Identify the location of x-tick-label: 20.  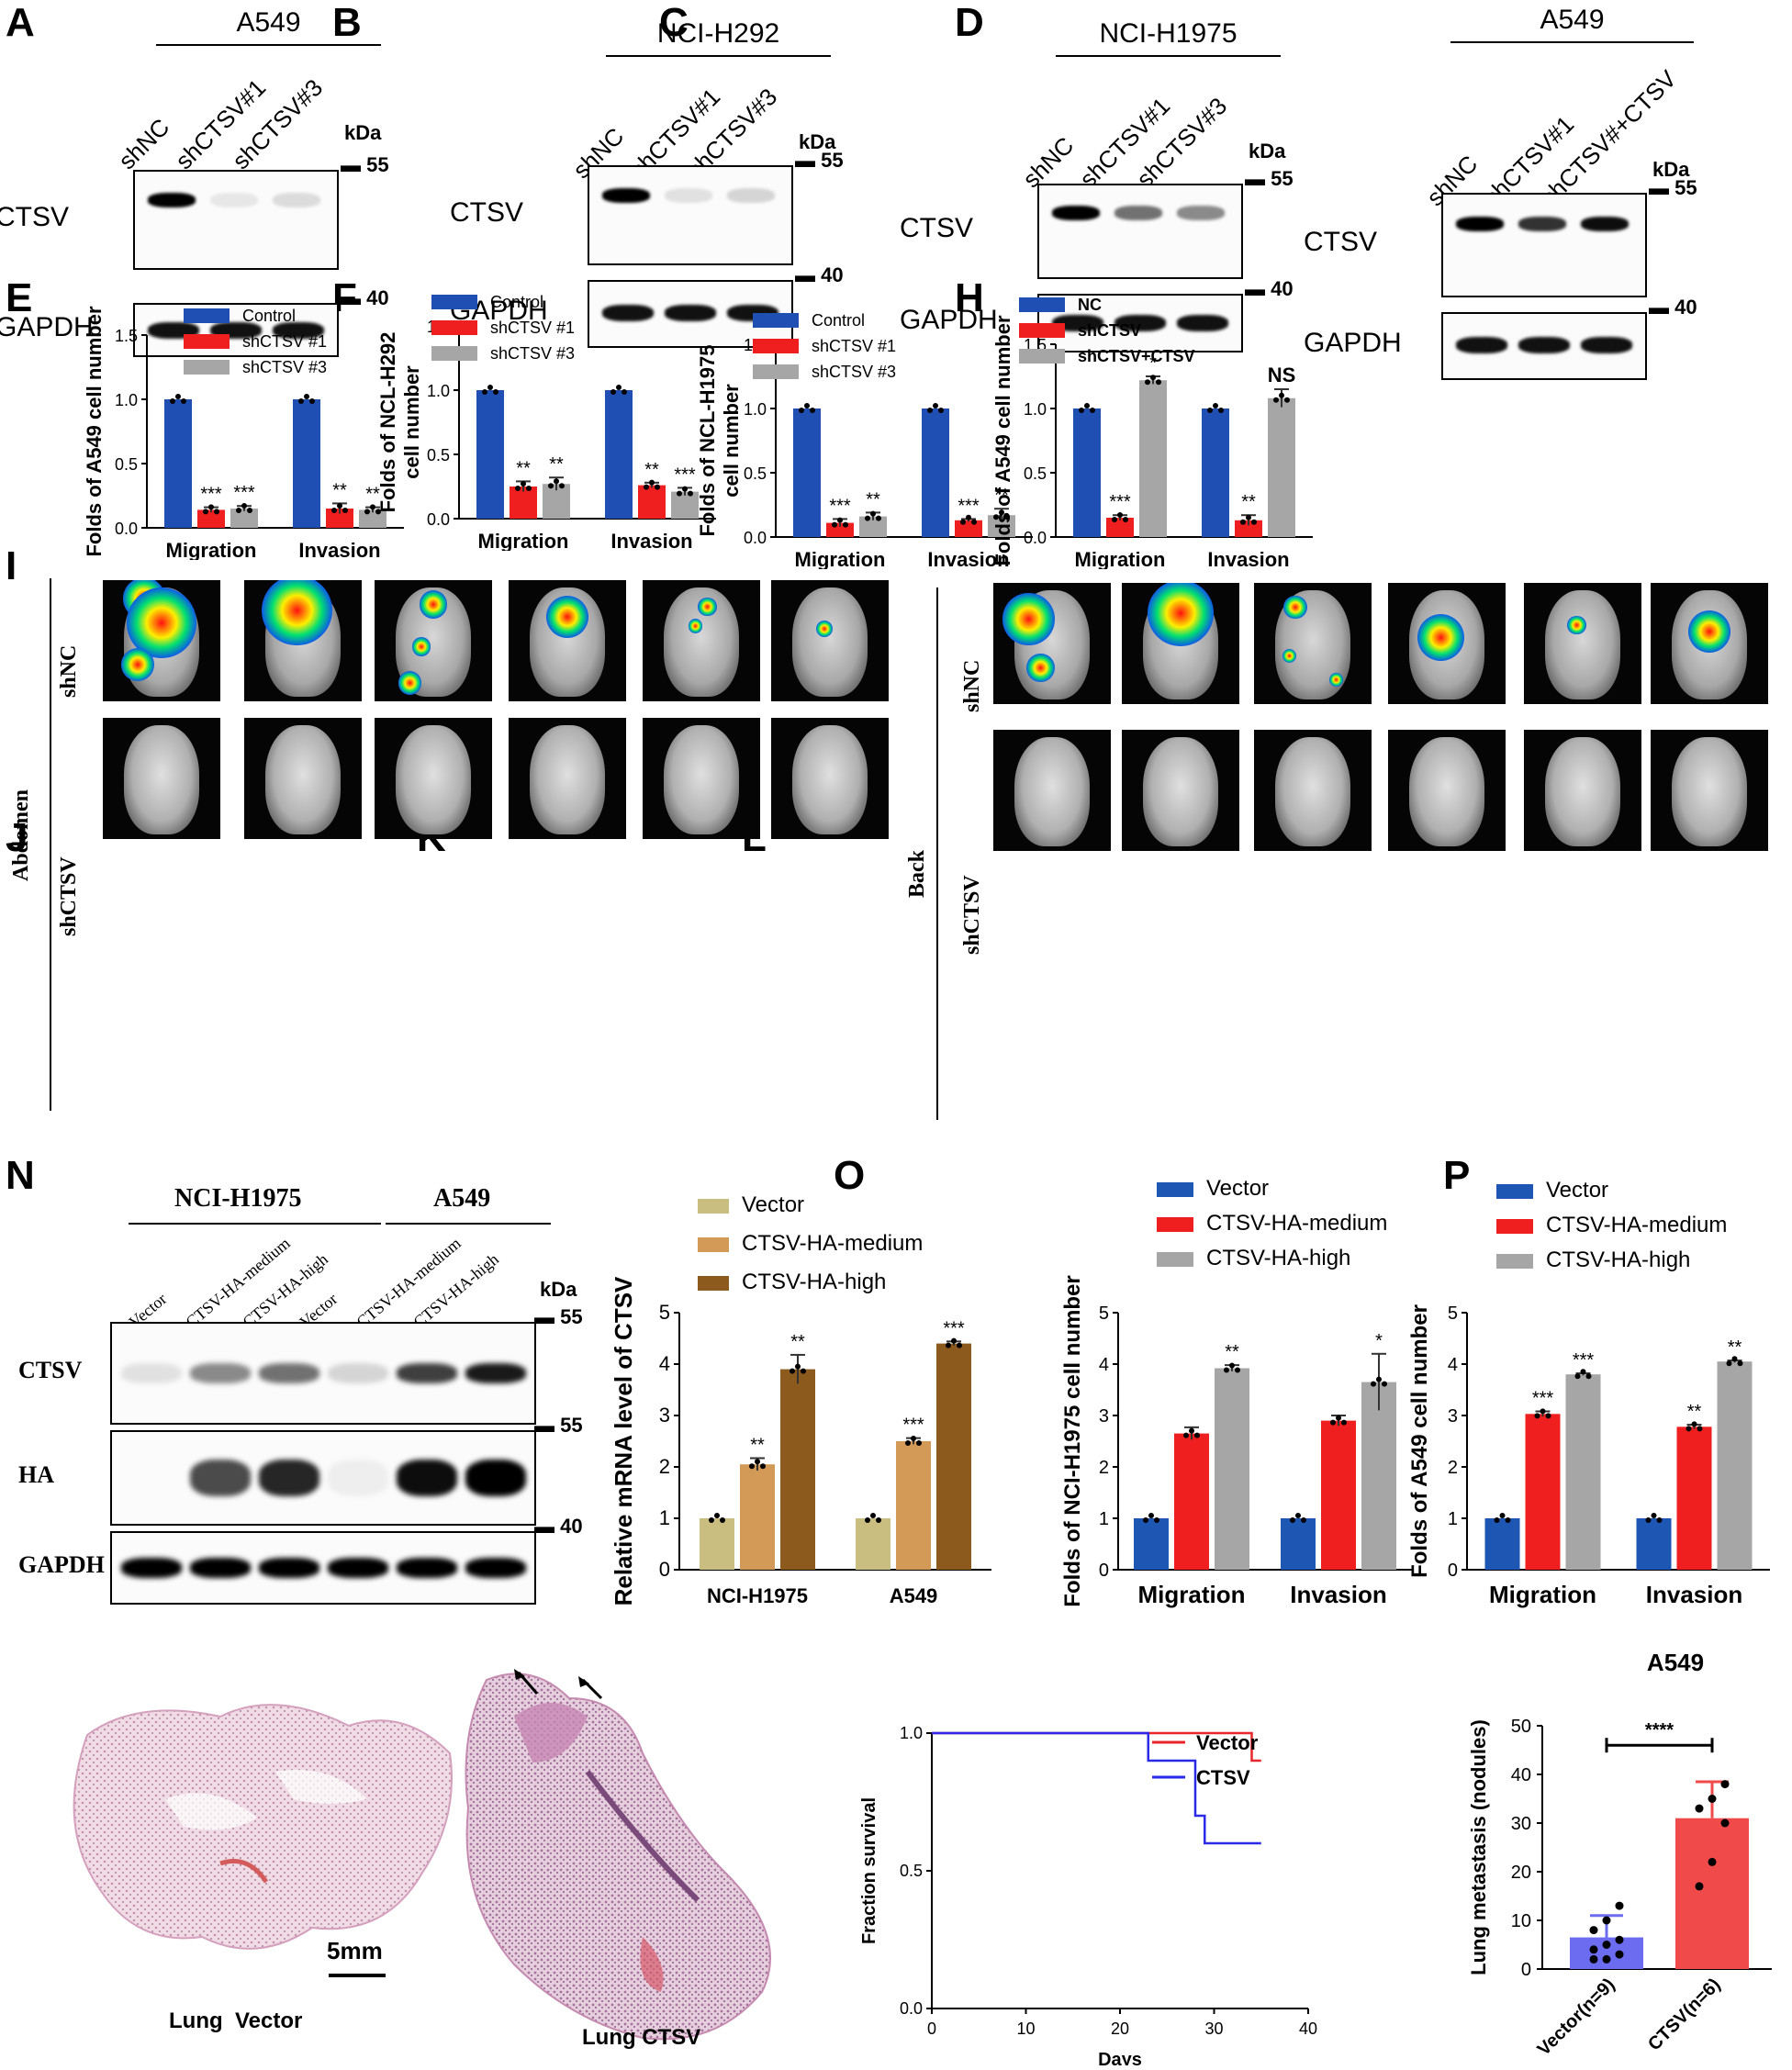
(1120, 2029).